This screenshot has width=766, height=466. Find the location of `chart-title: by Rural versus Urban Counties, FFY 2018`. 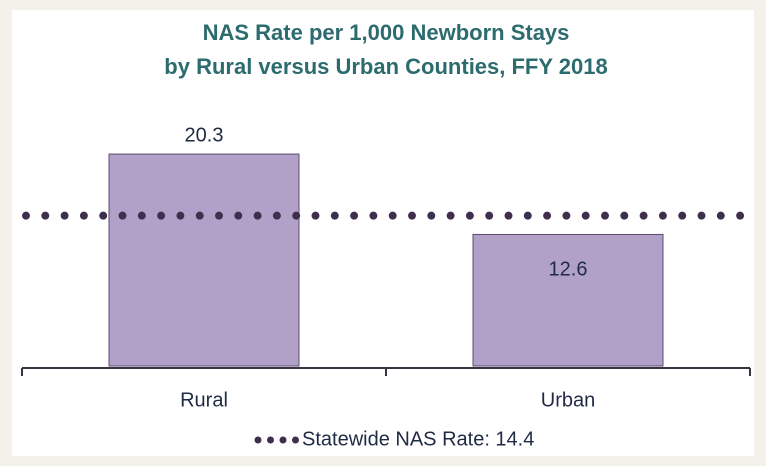

chart-title: by Rural versus Urban Counties, FFY 2018 is located at coordinates (385, 66).